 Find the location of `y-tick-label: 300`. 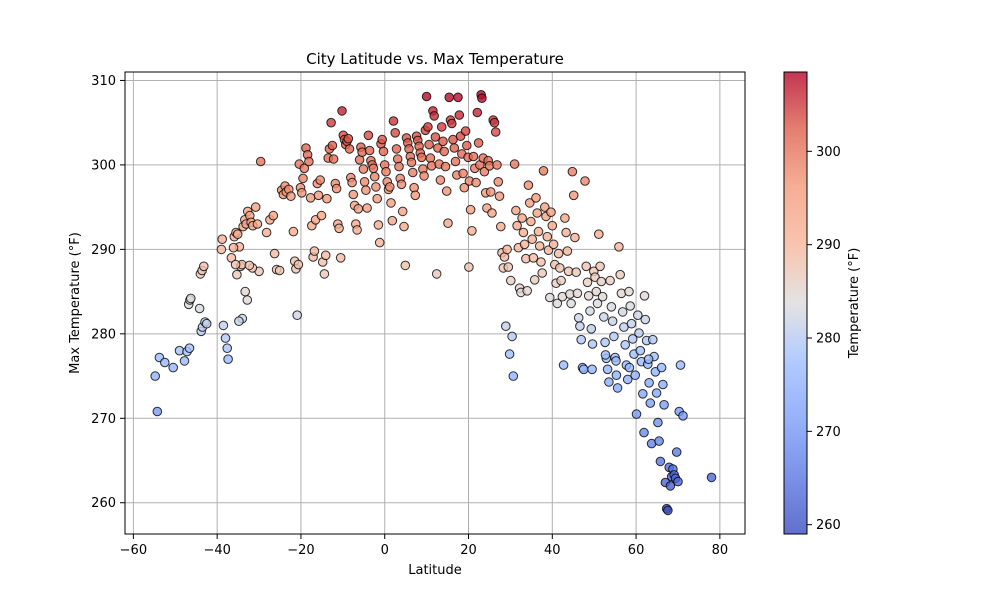

y-tick-label: 300 is located at coordinates (103, 165).